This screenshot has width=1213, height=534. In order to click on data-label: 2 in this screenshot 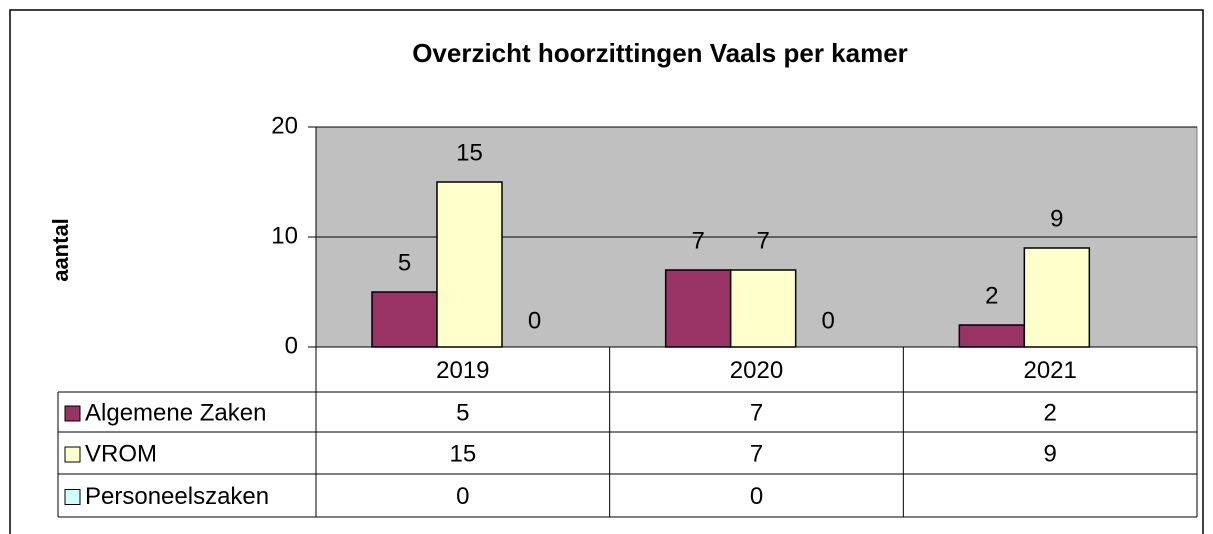, I will do `click(991, 295)`.